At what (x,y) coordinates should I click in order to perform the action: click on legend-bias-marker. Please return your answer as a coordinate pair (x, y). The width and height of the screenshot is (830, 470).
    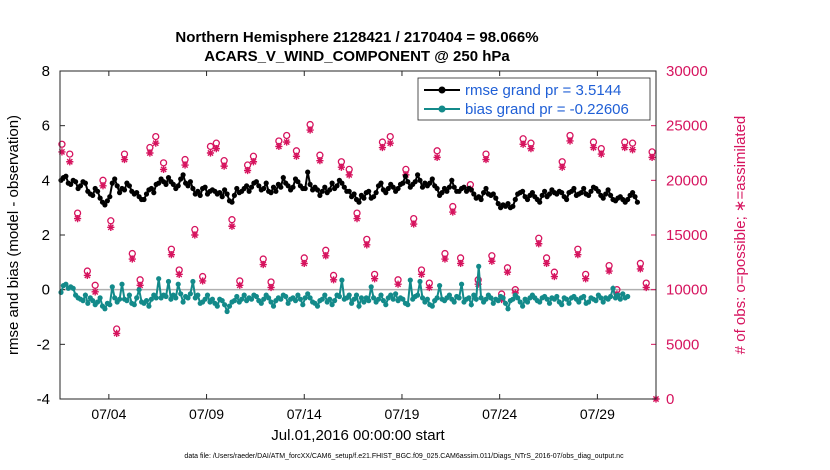
    Looking at the image, I should click on (442, 109).